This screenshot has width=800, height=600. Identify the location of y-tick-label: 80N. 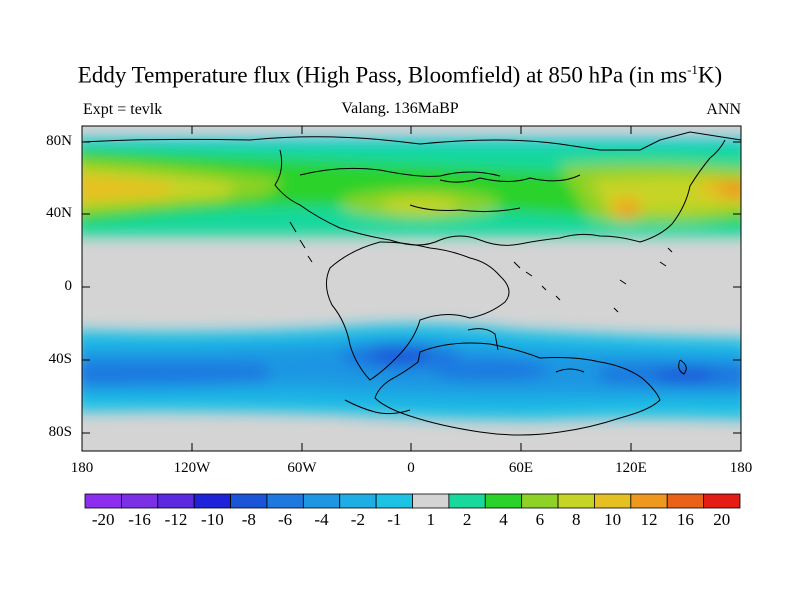
(59, 141).